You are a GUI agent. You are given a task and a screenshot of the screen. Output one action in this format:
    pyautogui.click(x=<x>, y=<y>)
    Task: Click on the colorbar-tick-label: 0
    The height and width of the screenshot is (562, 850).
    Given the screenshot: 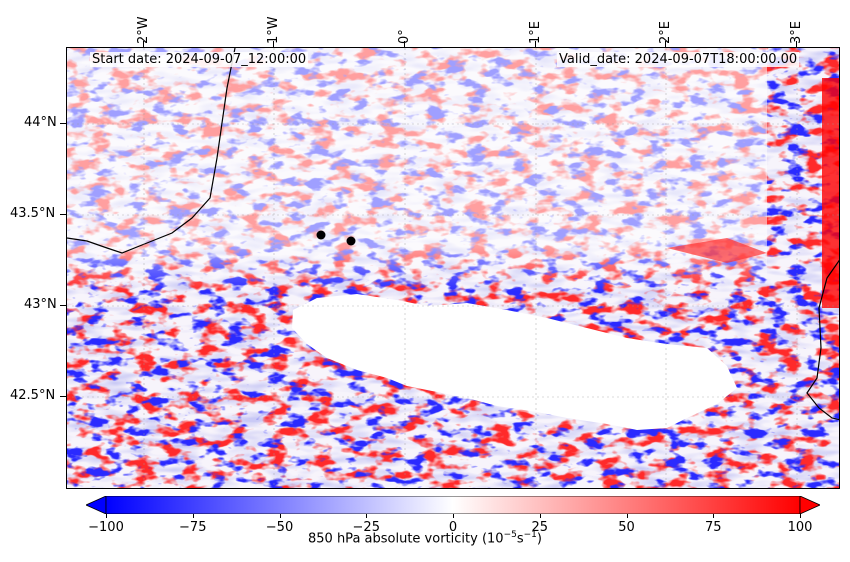 What is the action you would take?
    pyautogui.click(x=453, y=527)
    